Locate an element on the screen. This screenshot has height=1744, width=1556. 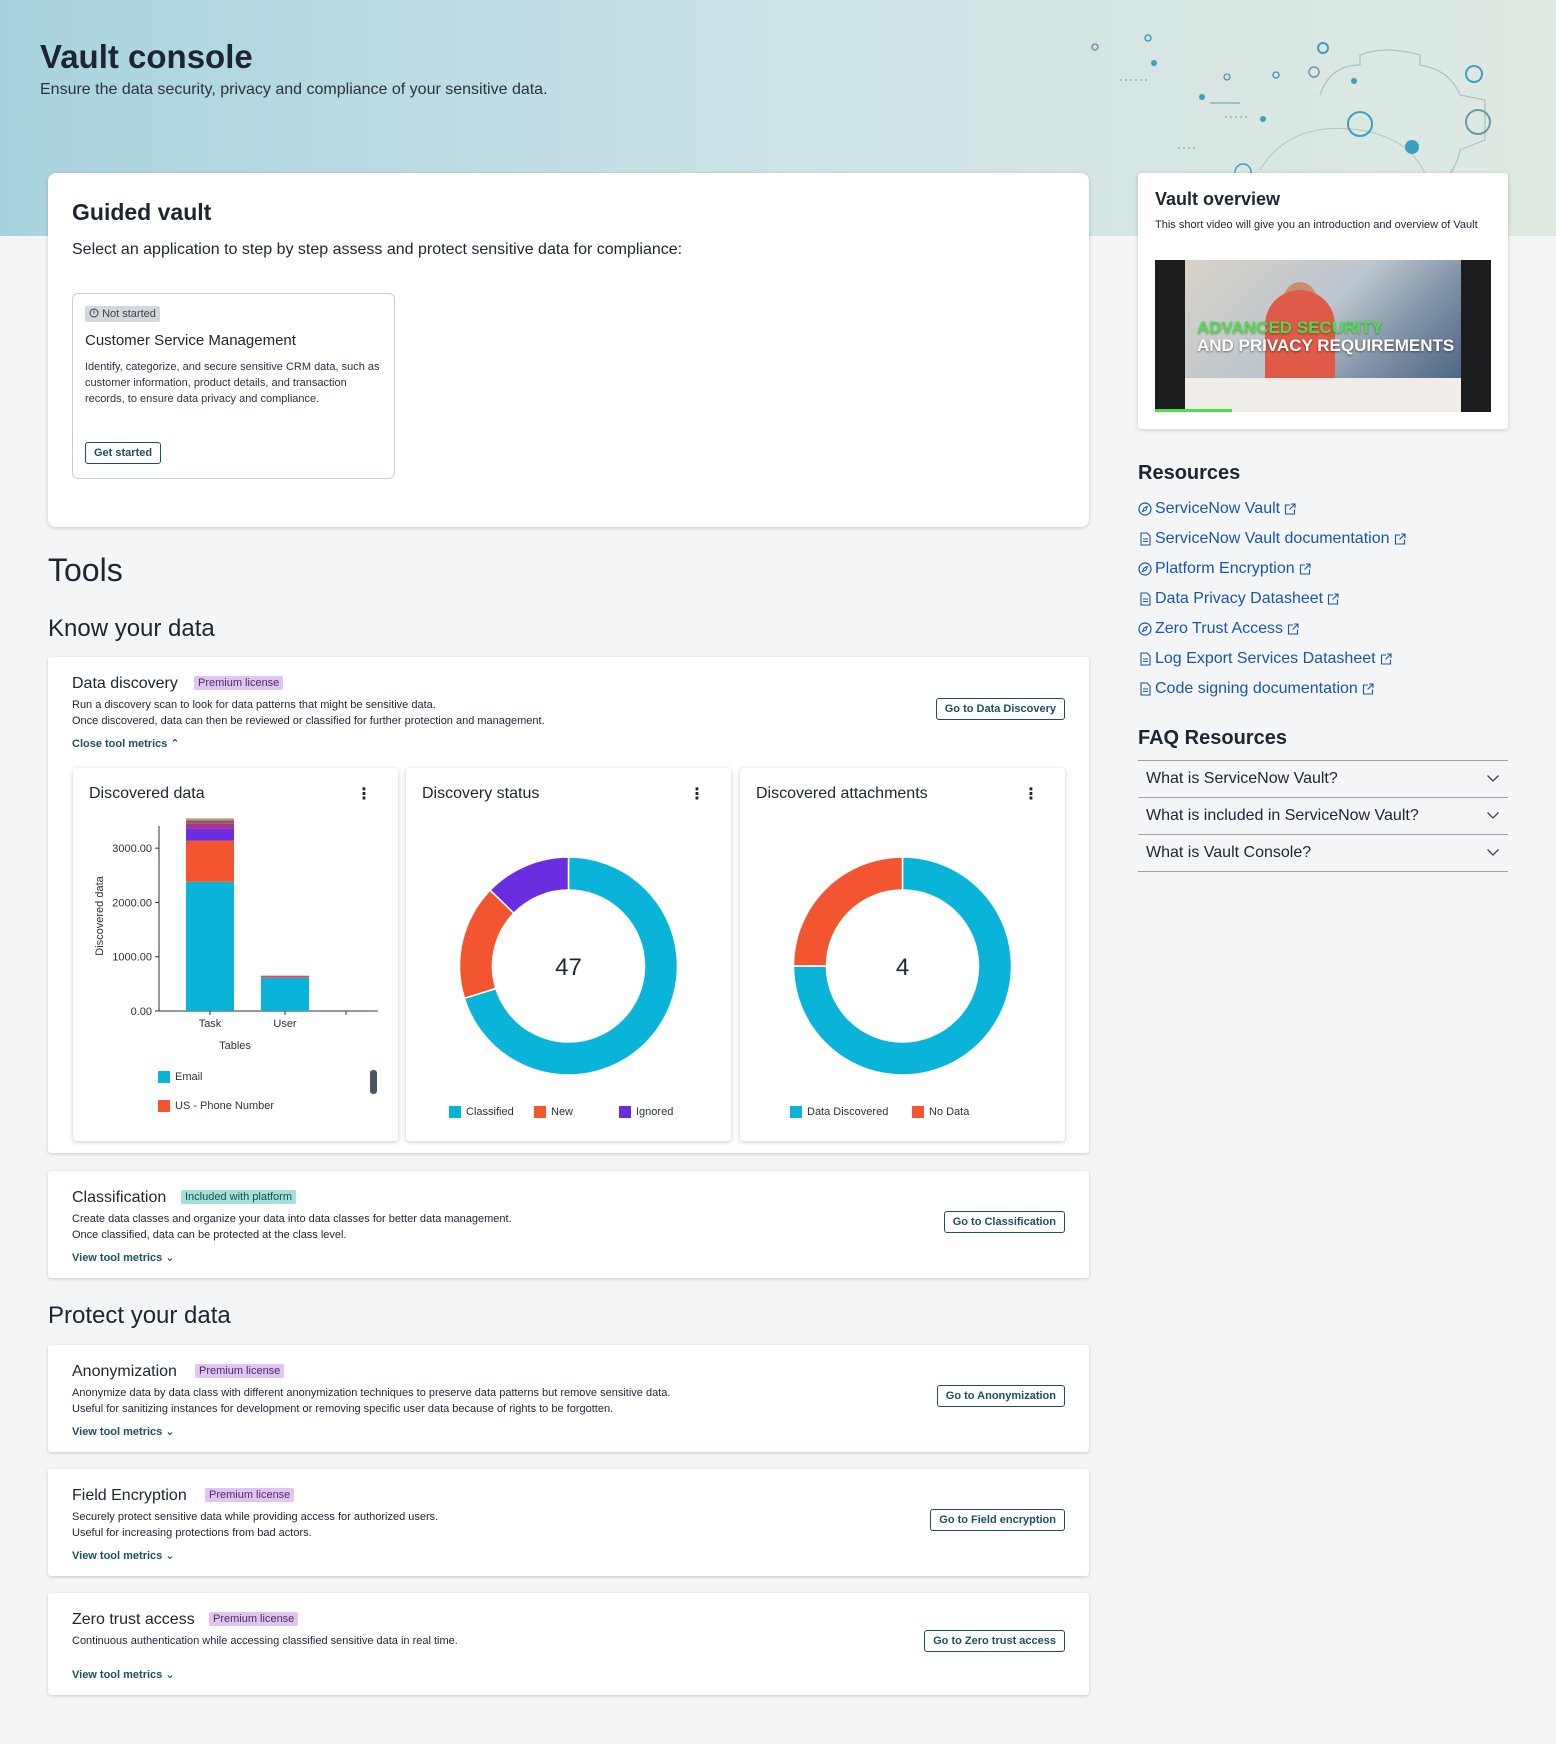
legend-scrollbar is located at coordinates (373, 1082).